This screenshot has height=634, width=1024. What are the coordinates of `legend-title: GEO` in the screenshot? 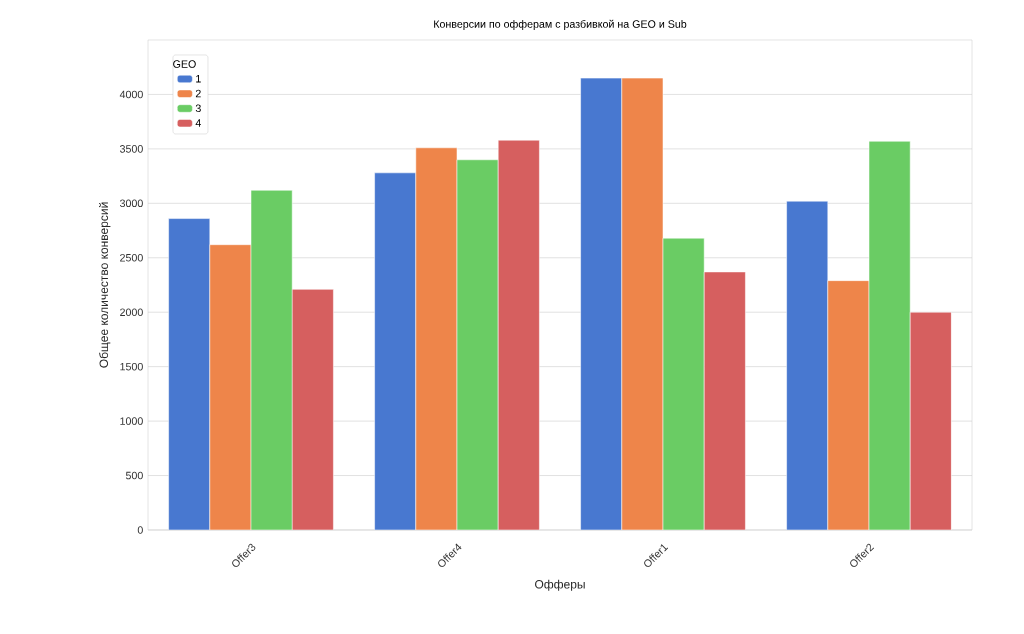 It's located at (184, 64).